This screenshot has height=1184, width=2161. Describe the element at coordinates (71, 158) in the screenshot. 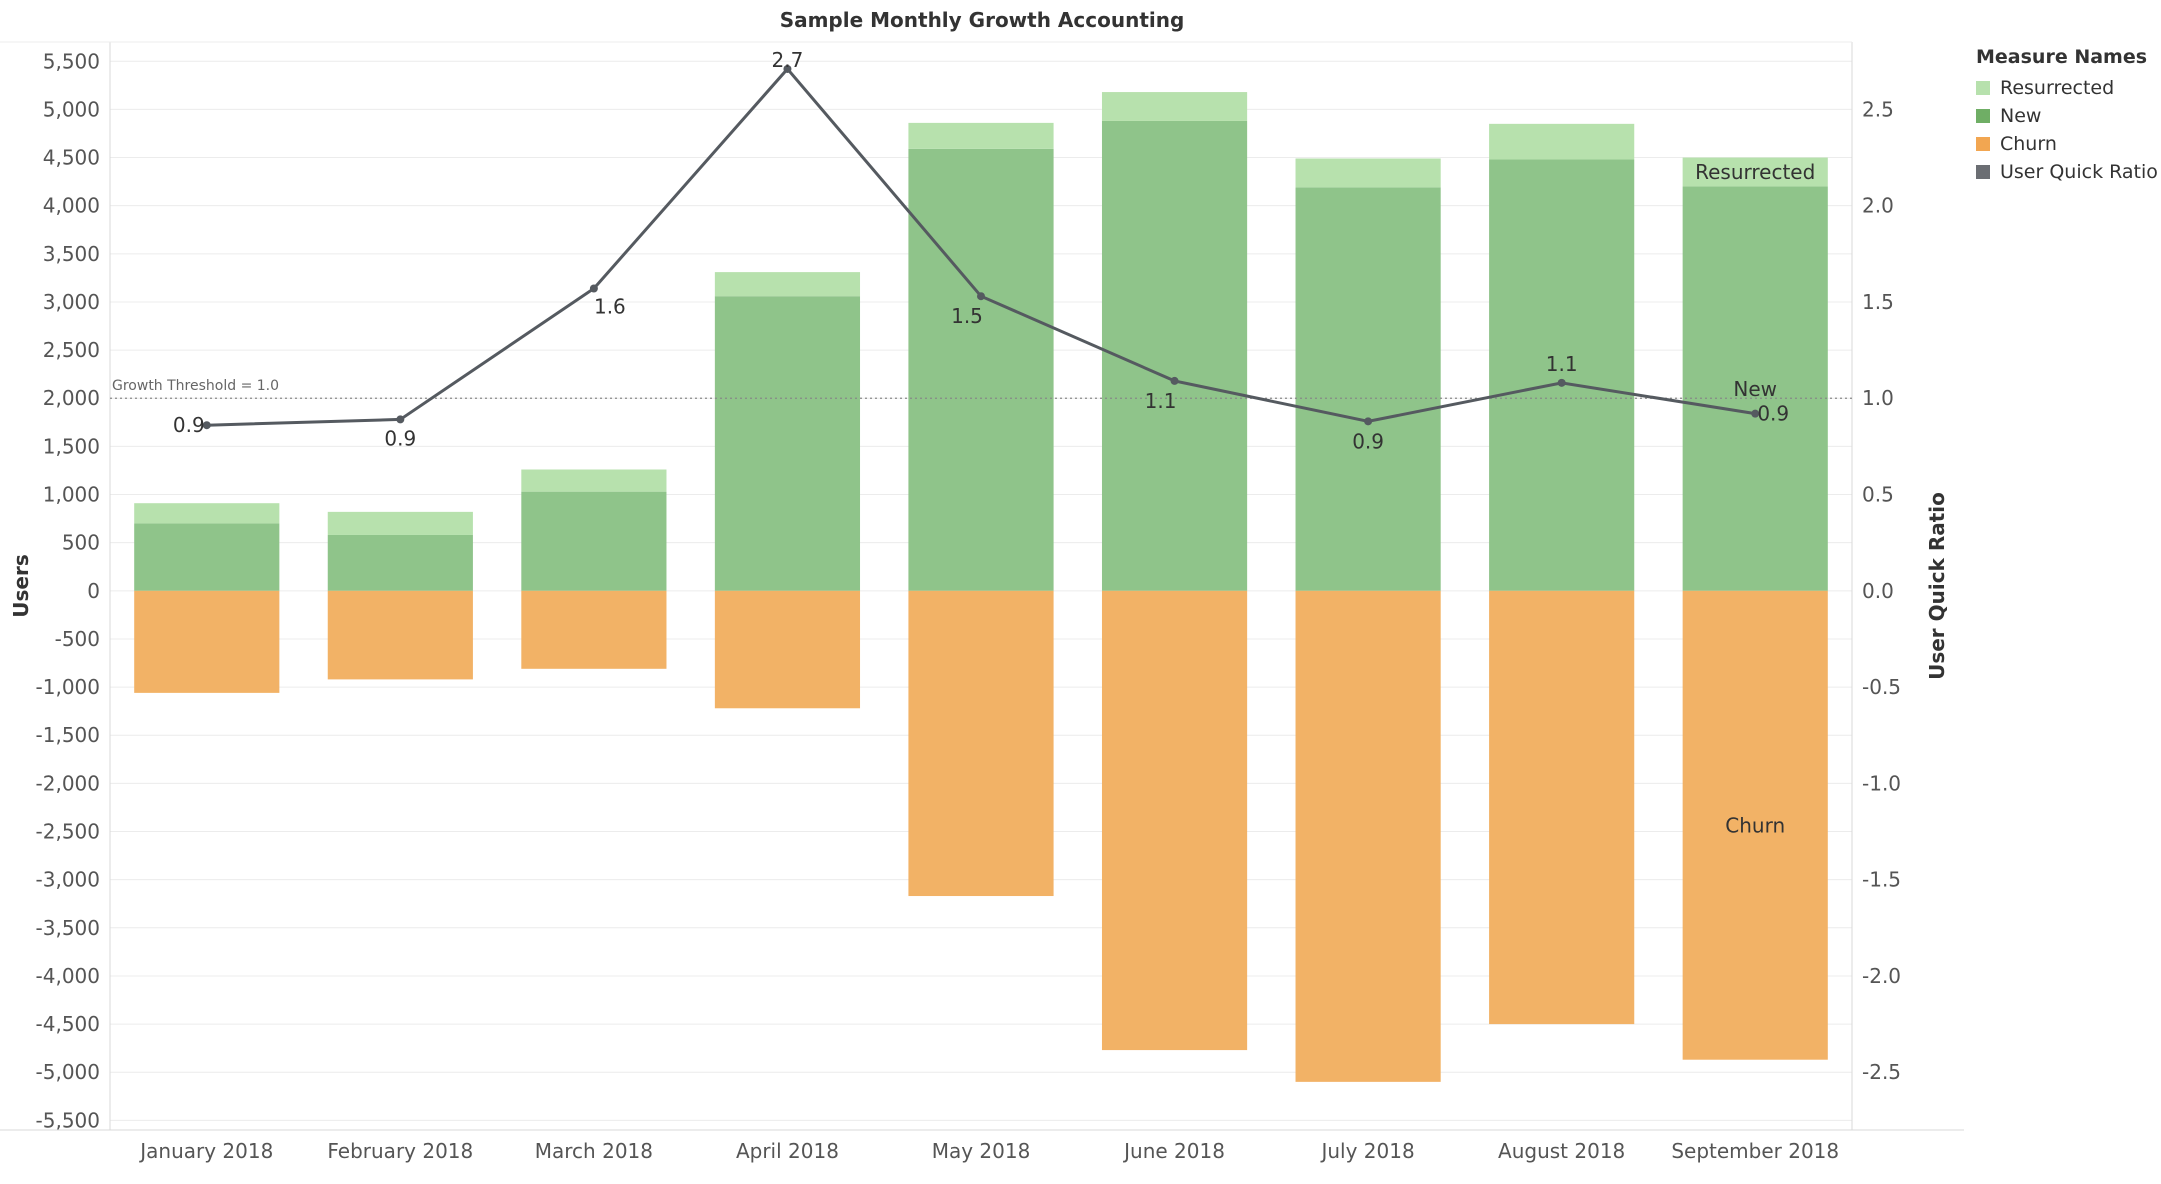

I see `y-tick-label: 4,500` at that location.